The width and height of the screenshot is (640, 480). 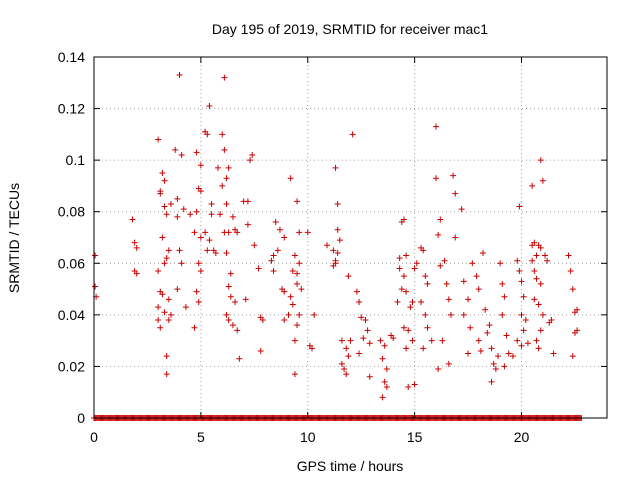 I want to click on y-tick-label: 0.02, so click(x=71, y=366).